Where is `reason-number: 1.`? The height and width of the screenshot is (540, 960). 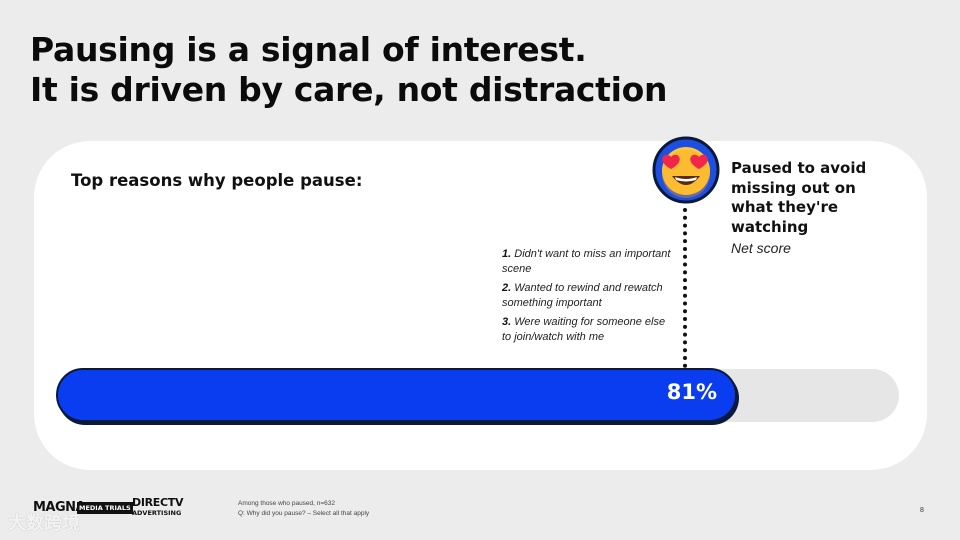 reason-number: 1. is located at coordinates (507, 254).